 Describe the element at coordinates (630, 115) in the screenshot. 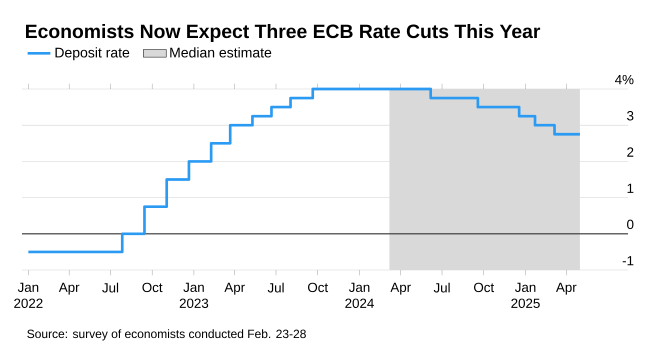

I see `y-tick-label: 3` at that location.